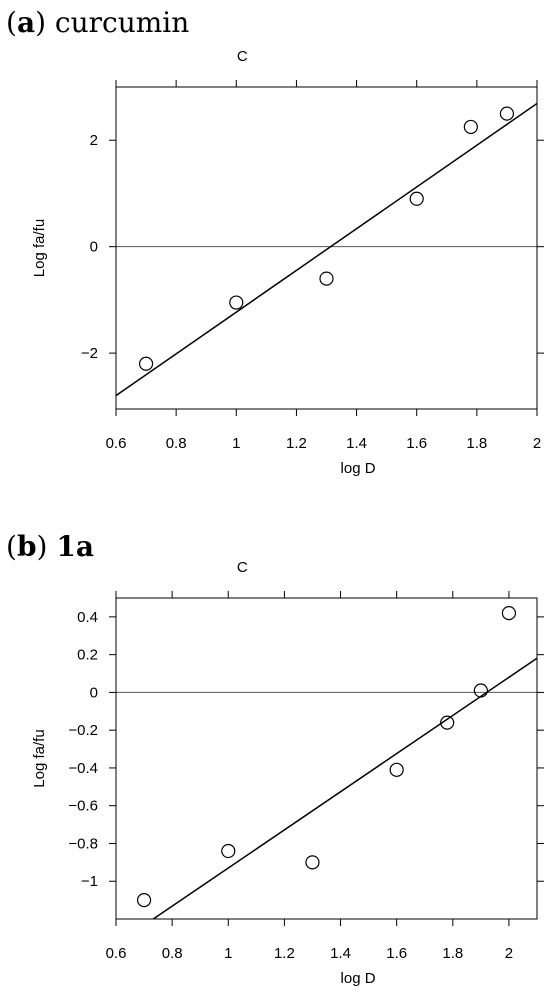 The image size is (550, 1004). I want to click on y-tick-label: 0.4, so click(87, 617).